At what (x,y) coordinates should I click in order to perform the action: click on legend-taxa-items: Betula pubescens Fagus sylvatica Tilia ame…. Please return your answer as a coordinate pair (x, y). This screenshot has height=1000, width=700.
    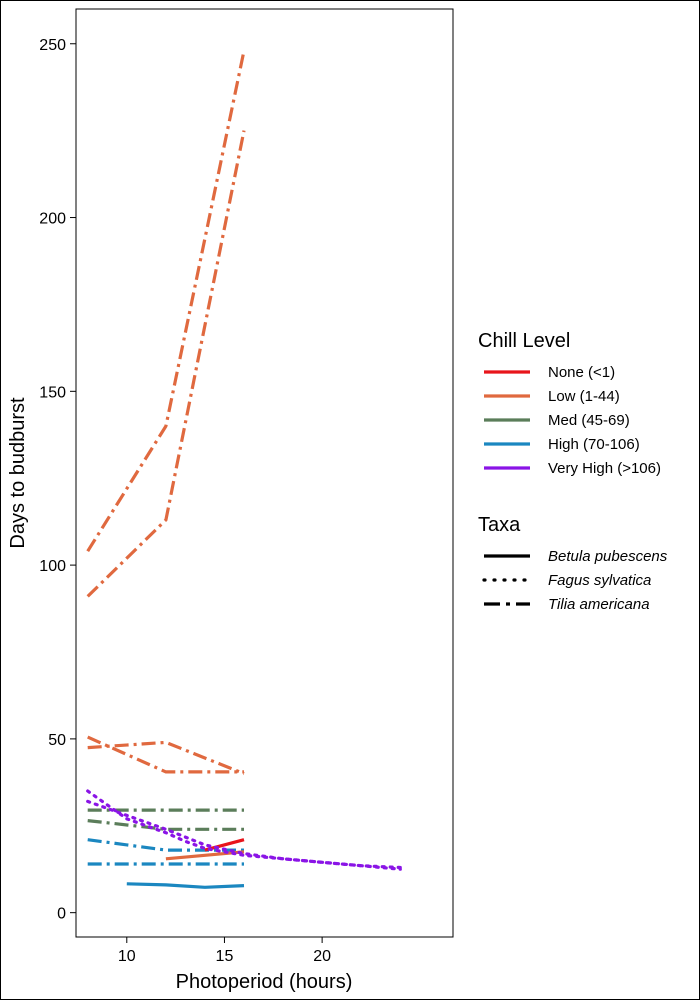
    Looking at the image, I should click on (575, 580).